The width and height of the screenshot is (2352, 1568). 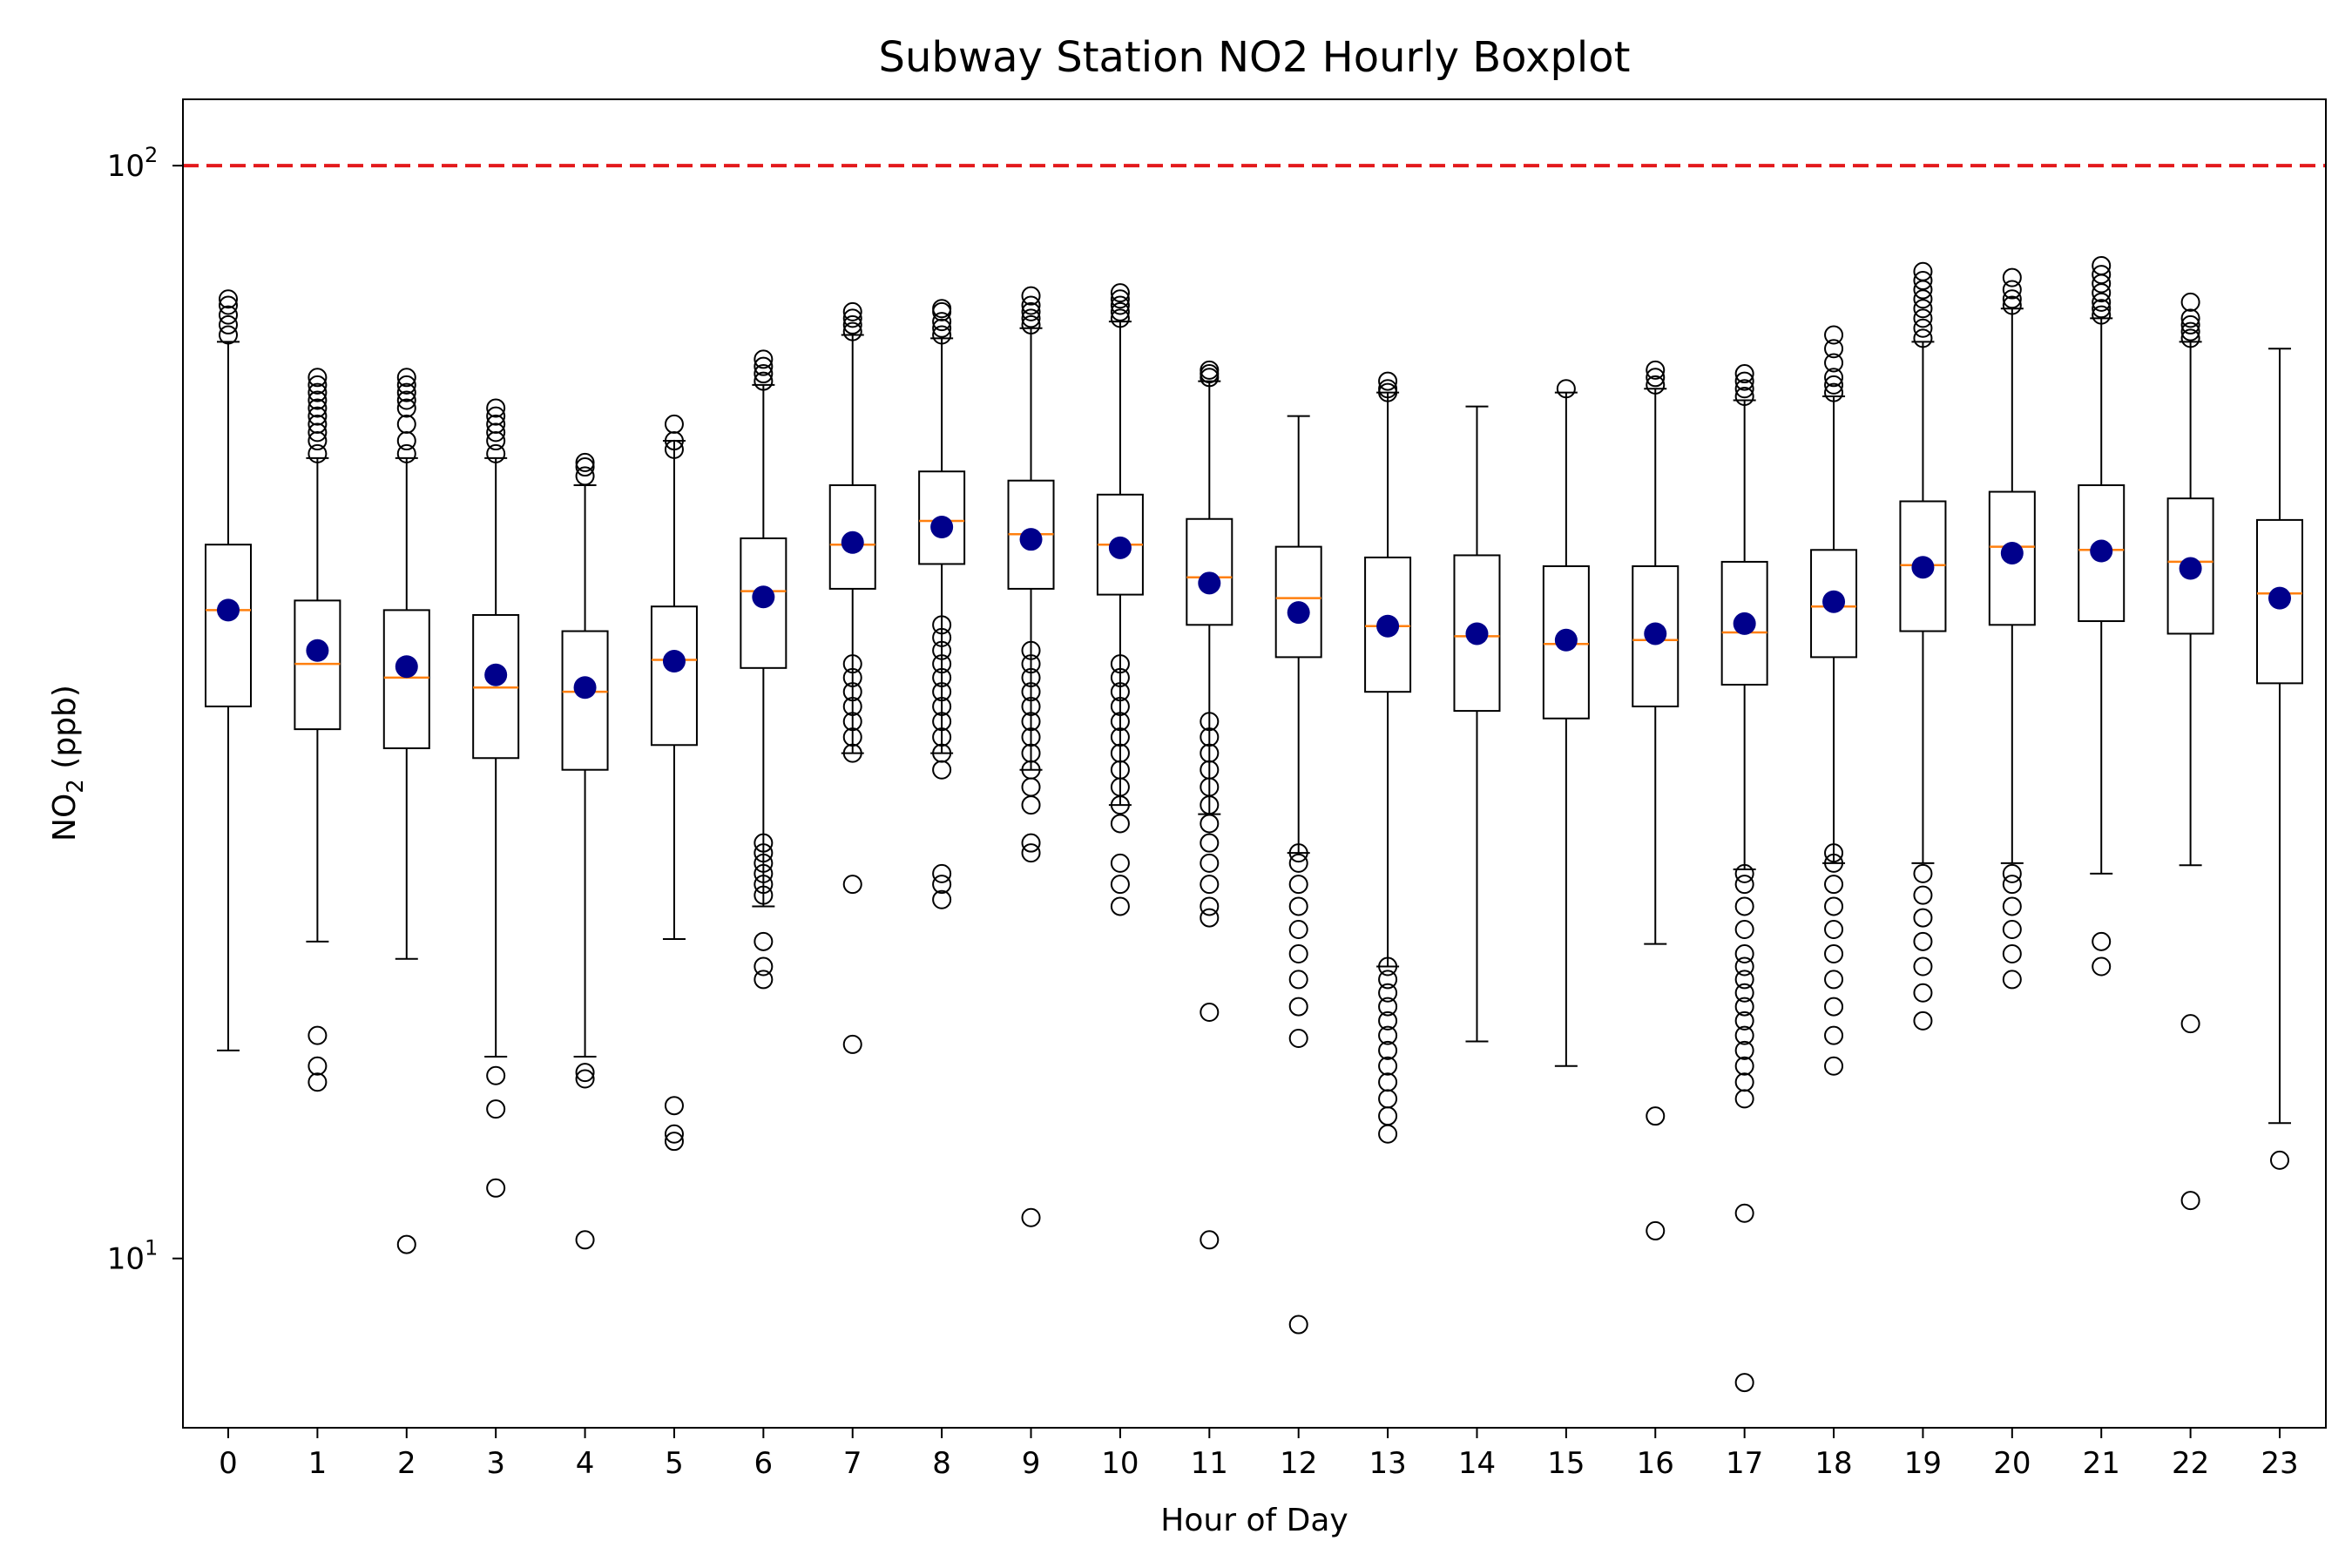 I want to click on x-tick-label: 23, so click(x=2279, y=1463).